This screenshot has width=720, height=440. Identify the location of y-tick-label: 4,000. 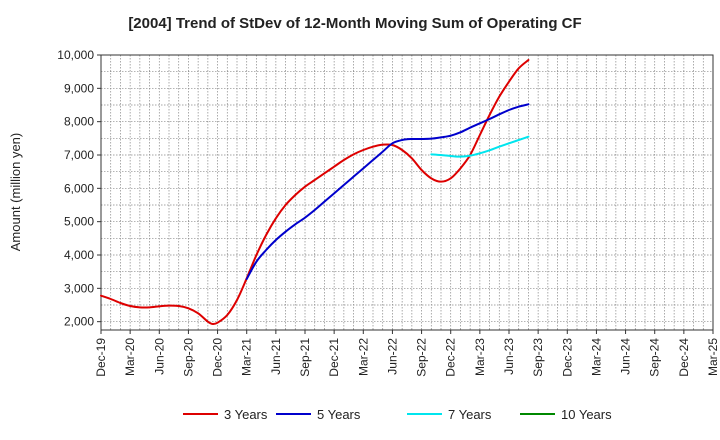
(79, 255).